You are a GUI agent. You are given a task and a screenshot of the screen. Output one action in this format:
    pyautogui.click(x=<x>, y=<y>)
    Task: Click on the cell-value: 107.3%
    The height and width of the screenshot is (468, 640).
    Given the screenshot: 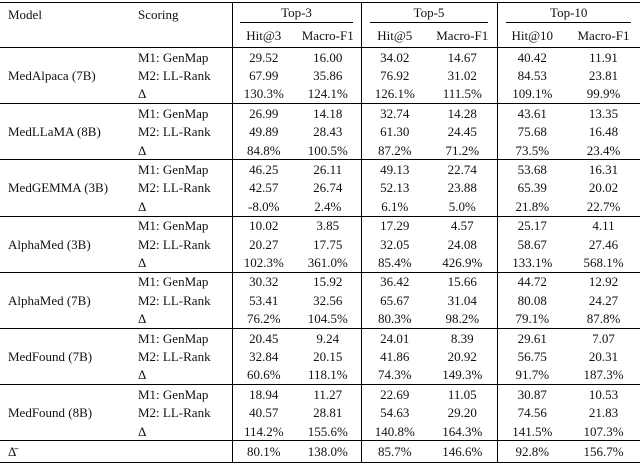 What is the action you would take?
    pyautogui.click(x=603, y=431)
    